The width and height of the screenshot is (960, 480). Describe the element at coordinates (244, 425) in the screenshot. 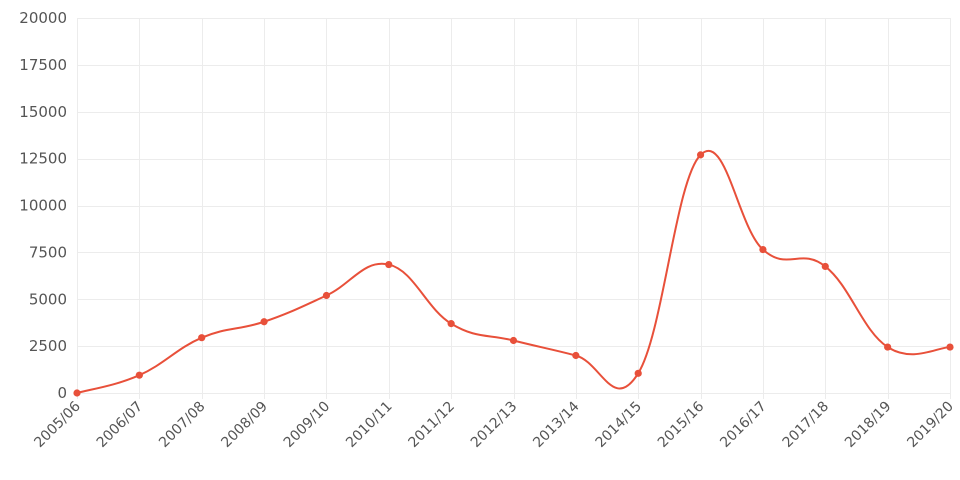

I see `x-tick-label: 2008/09` at that location.